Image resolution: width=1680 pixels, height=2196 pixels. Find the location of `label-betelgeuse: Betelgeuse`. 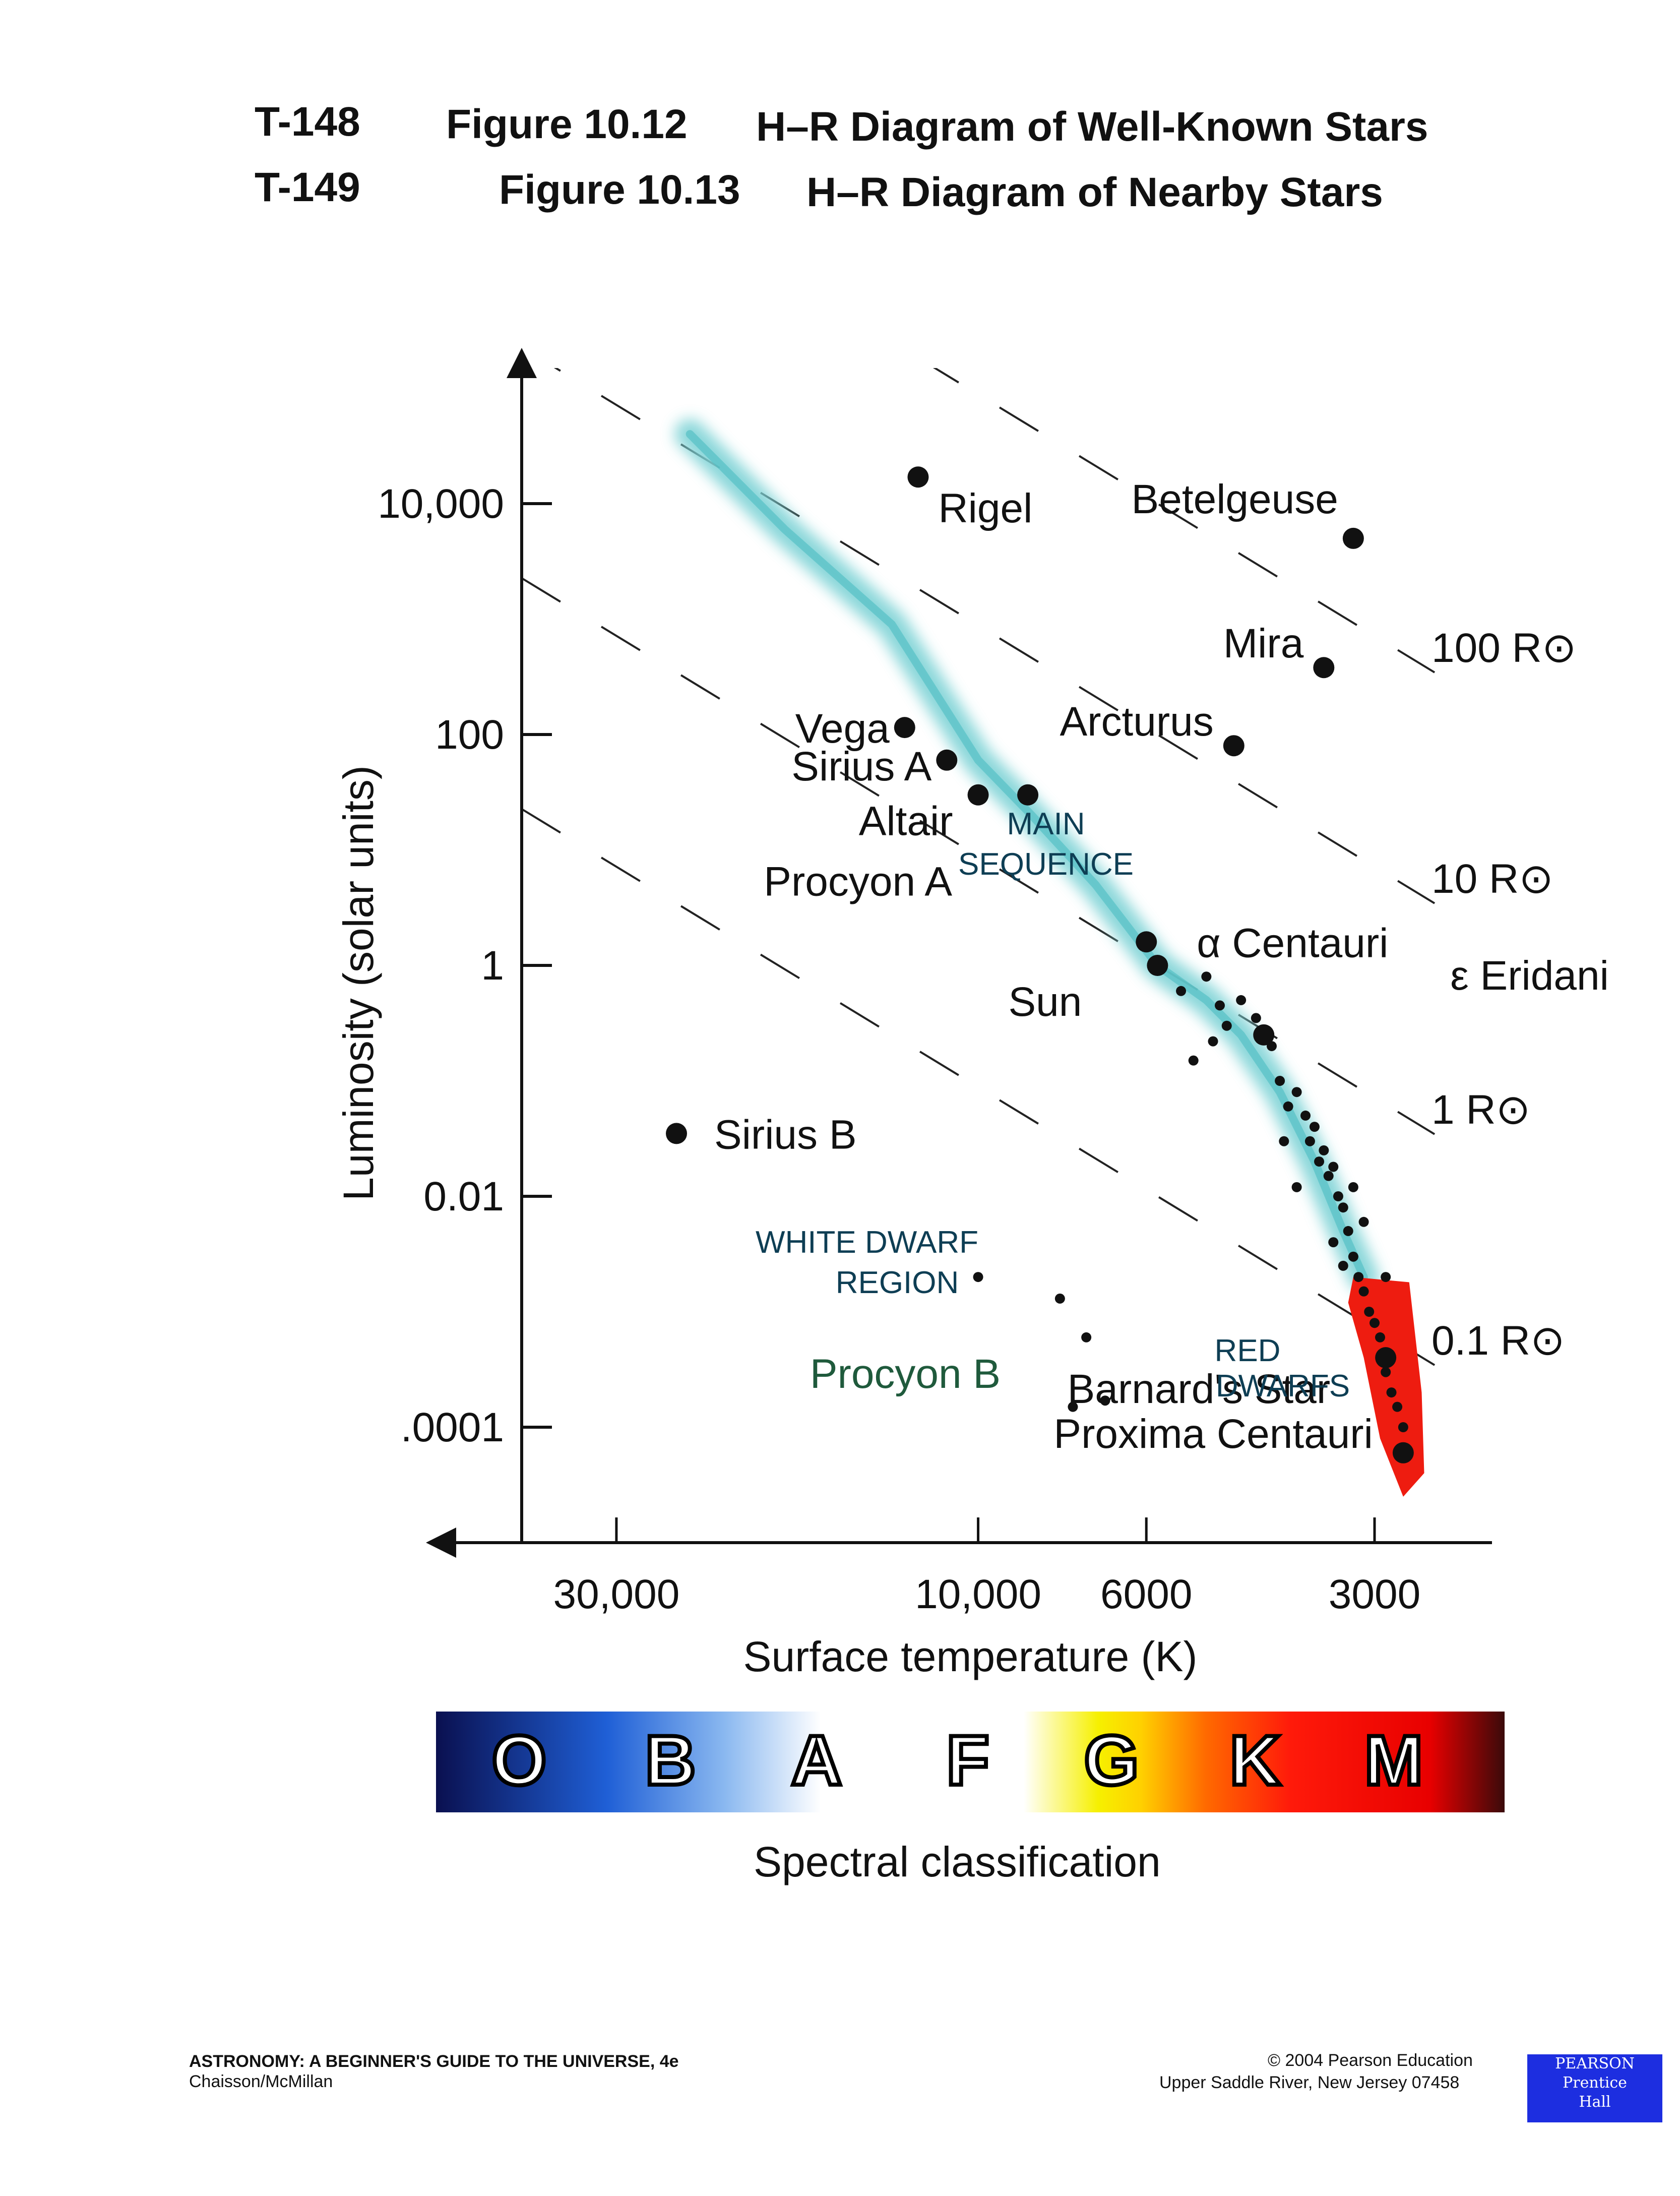

label-betelgeuse: Betelgeuse is located at coordinates (1235, 499).